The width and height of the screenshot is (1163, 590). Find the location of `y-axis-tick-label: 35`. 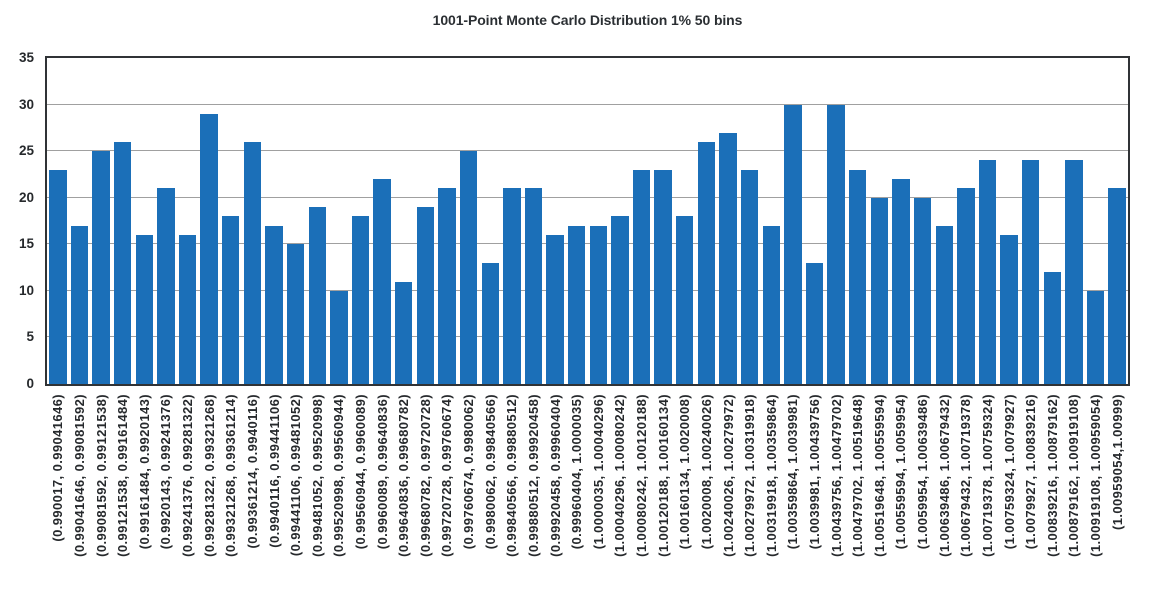

y-axis-tick-label: 35 is located at coordinates (26, 57).